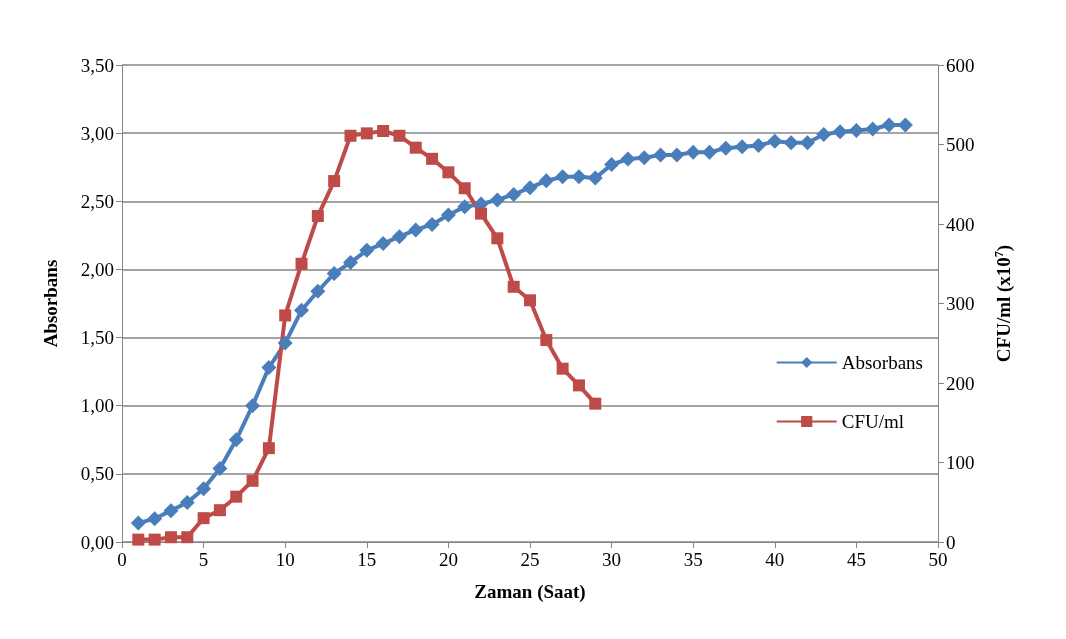 Image resolution: width=1066 pixels, height=639 pixels. What do you see at coordinates (285, 559) in the screenshot?
I see `x-tick-label: 10` at bounding box center [285, 559].